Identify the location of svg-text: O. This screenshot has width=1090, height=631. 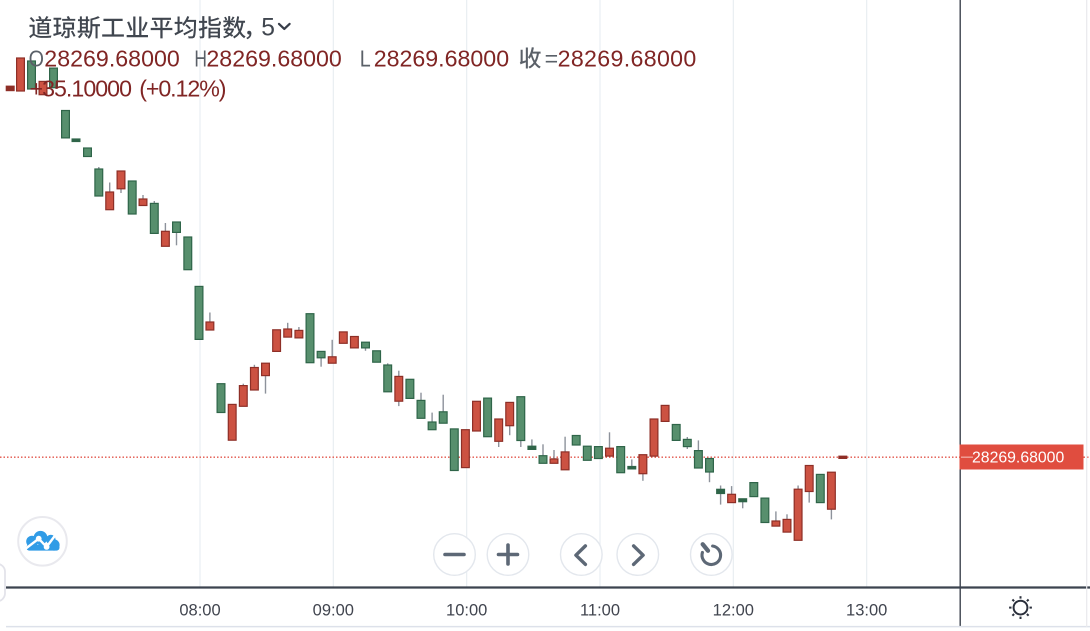
(36, 59).